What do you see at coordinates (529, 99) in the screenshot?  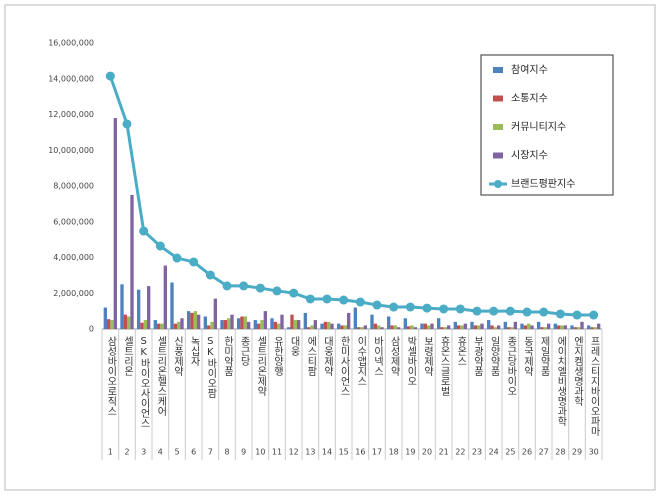 I see `legend-label: 소통지수` at bounding box center [529, 99].